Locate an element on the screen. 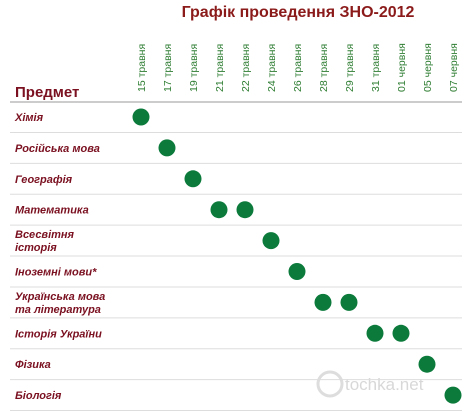 This screenshot has width=469, height=413. subject-label: Всесвітня is located at coordinates (45, 235).